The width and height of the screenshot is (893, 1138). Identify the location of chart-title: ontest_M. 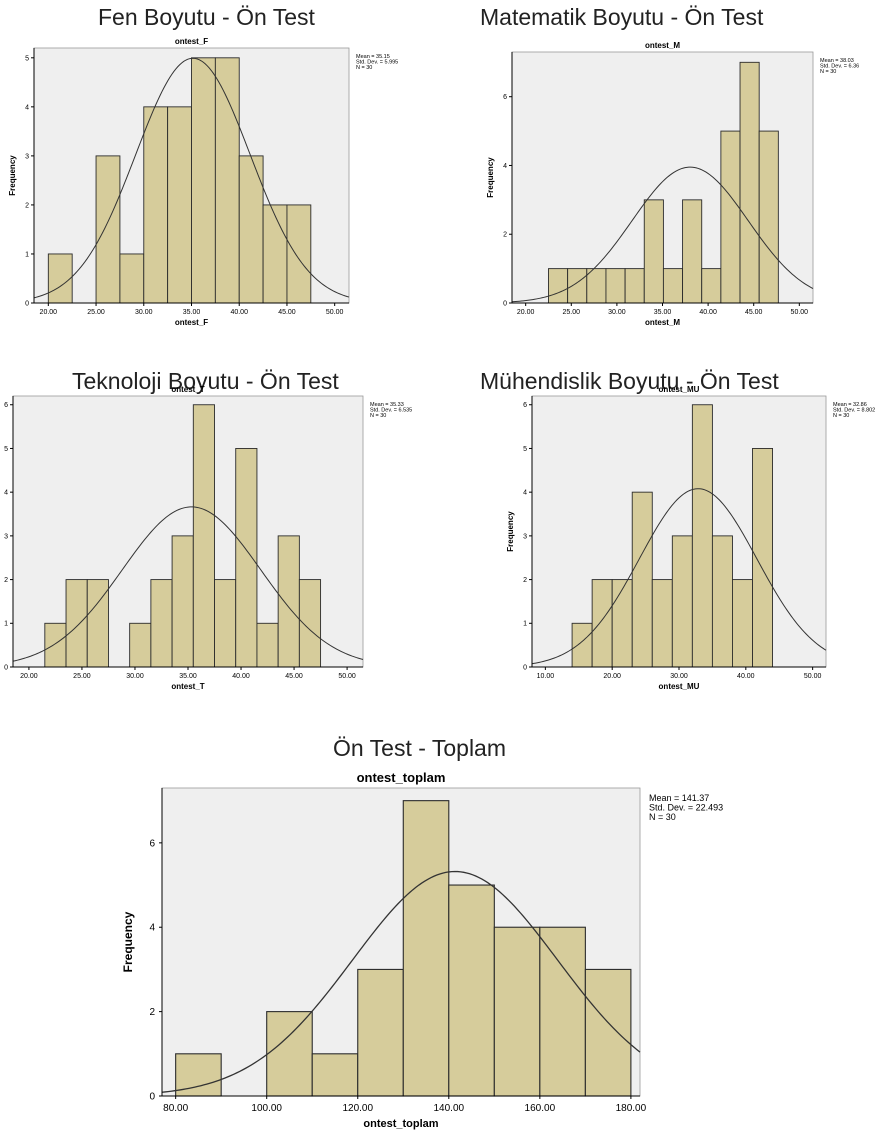
(662, 45).